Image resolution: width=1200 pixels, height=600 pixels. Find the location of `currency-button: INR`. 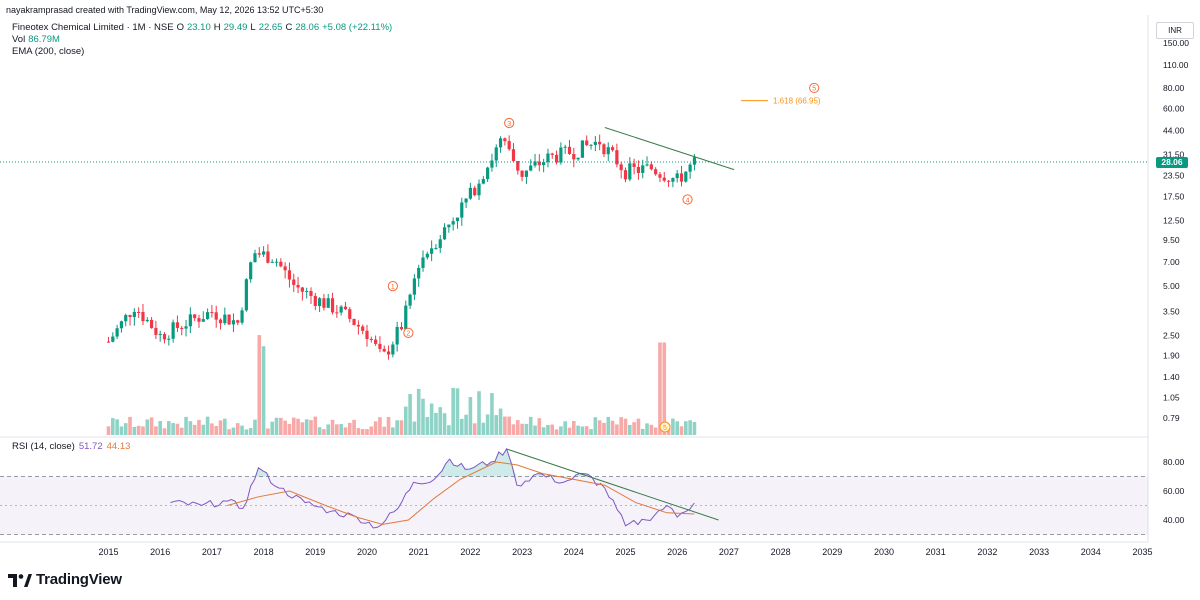

currency-button: INR is located at coordinates (1175, 30).